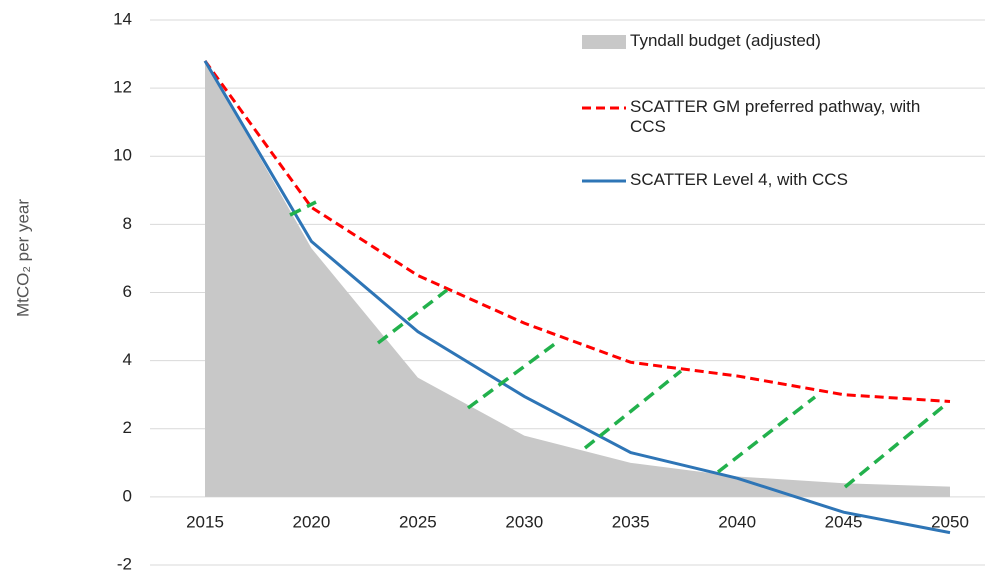 The height and width of the screenshot is (577, 992). I want to click on x-tick-label: 2020, so click(312, 521).